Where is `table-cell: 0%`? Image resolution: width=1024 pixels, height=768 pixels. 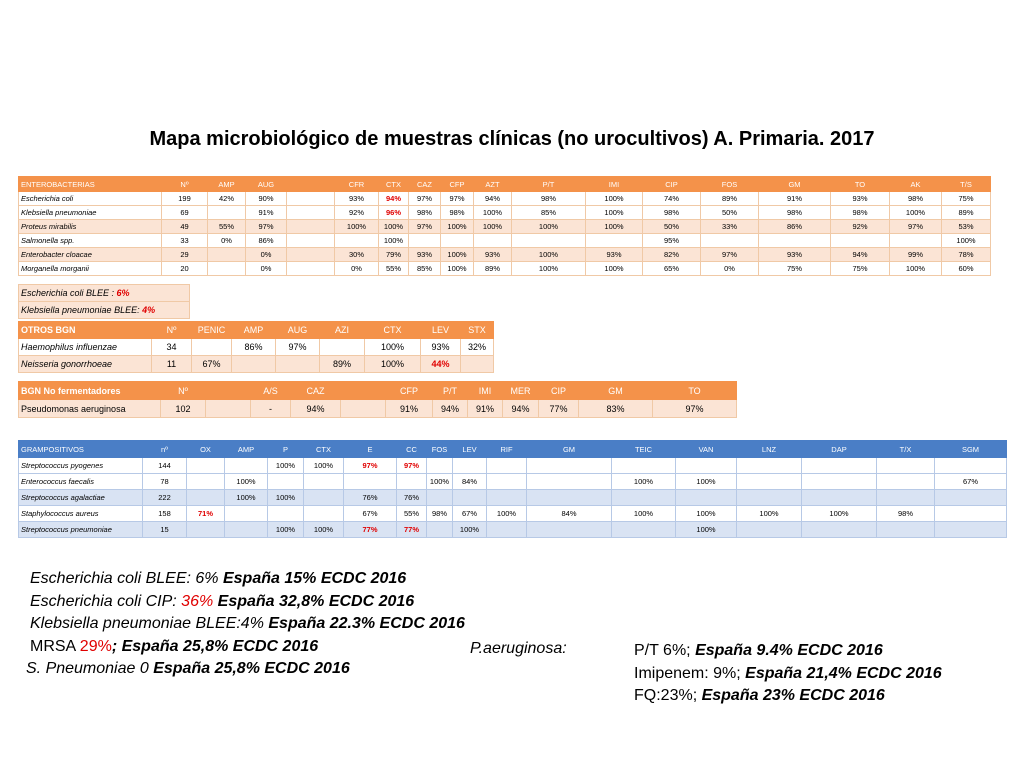 table-cell: 0% is located at coordinates (226, 240).